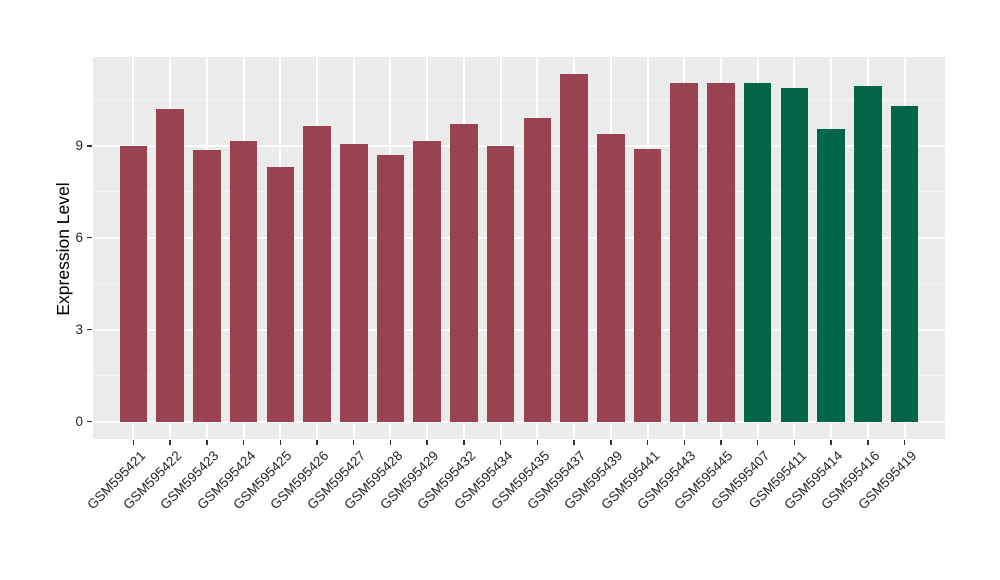 This screenshot has width=1000, height=580. Describe the element at coordinates (79, 146) in the screenshot. I see `y-axis-tick-label: 9` at that location.